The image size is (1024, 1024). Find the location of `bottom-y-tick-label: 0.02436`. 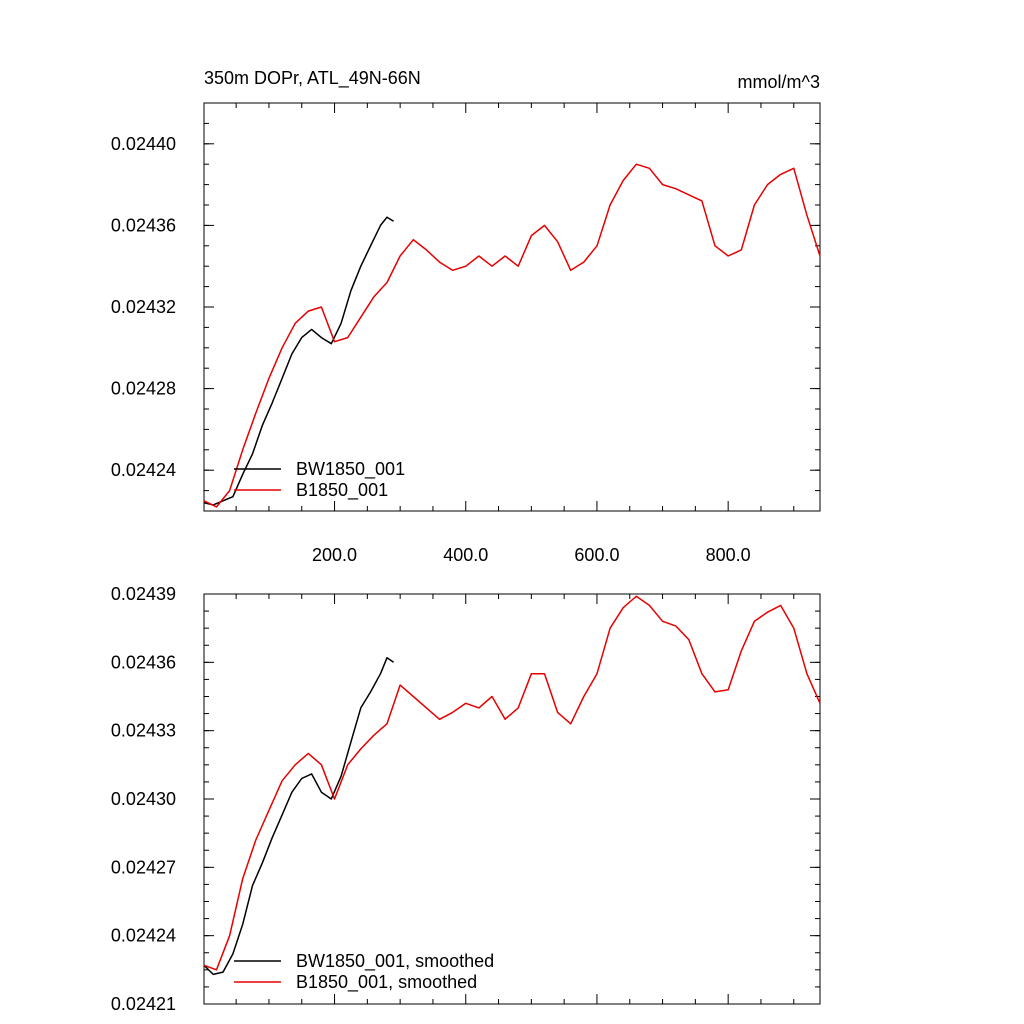

bottom-y-tick-label: 0.02436 is located at coordinates (143, 662).